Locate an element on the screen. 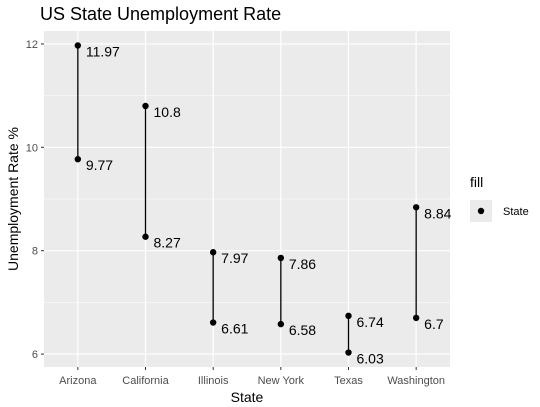 Image resolution: width=540 pixels, height=407 pixels. y-tick-label: 12 is located at coordinates (32, 45).